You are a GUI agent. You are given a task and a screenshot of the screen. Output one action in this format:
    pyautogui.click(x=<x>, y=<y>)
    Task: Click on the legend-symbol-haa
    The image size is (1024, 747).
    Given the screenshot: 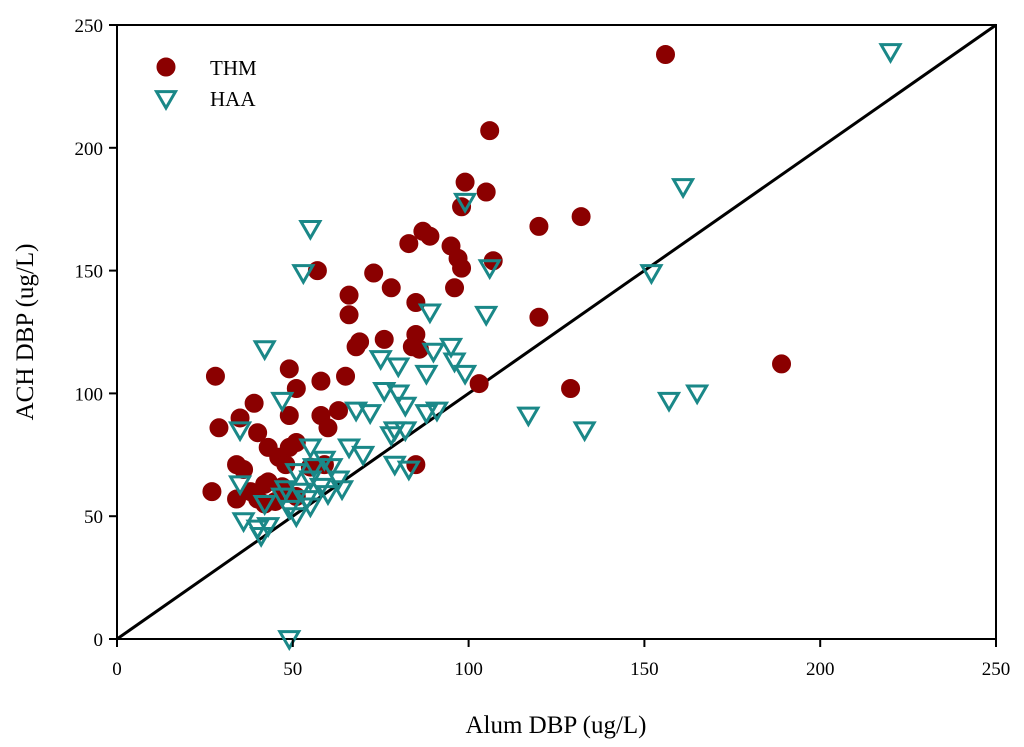 What is the action you would take?
    pyautogui.click(x=166, y=101)
    